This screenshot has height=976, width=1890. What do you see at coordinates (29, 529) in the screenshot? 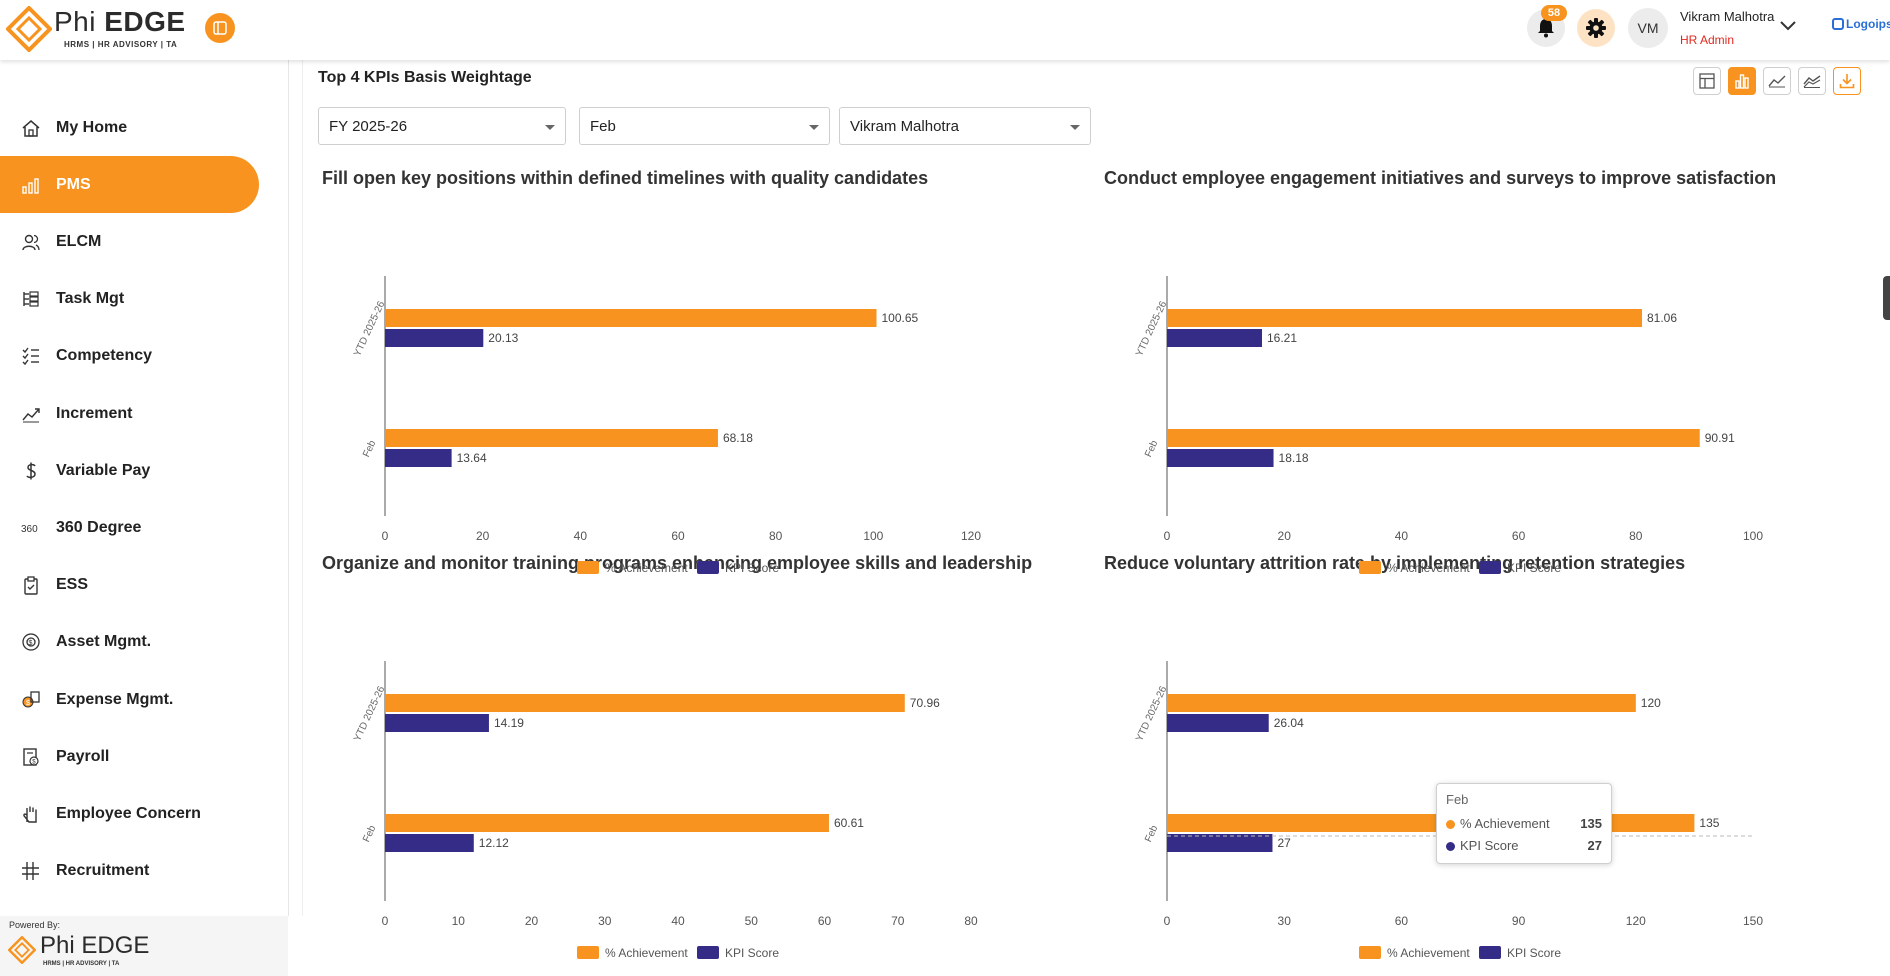
I see `svg-text: 360` at bounding box center [29, 529].